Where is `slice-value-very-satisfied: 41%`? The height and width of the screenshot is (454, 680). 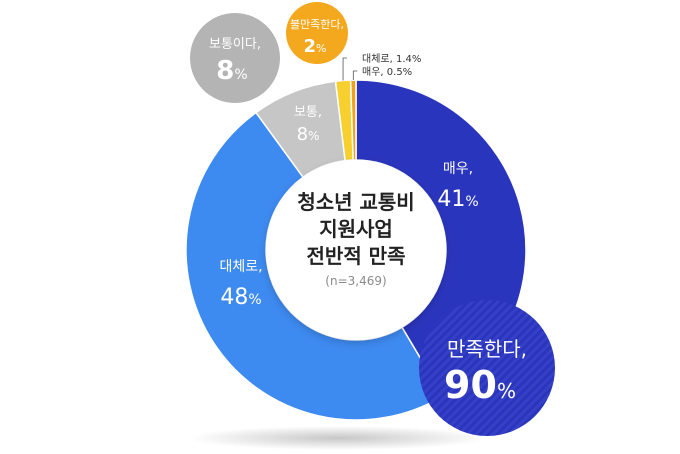 slice-value-very-satisfied: 41% is located at coordinates (457, 199).